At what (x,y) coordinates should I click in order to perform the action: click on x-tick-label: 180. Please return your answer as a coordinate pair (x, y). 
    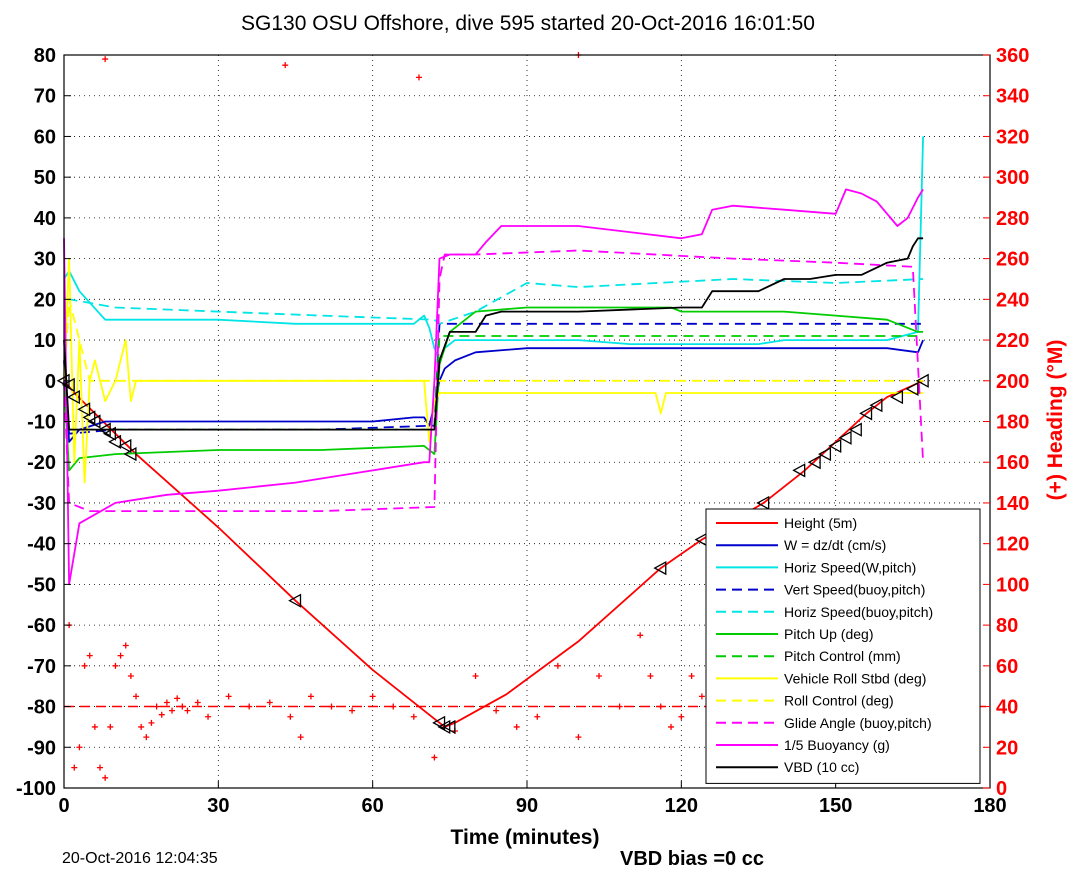
    Looking at the image, I should click on (989, 806).